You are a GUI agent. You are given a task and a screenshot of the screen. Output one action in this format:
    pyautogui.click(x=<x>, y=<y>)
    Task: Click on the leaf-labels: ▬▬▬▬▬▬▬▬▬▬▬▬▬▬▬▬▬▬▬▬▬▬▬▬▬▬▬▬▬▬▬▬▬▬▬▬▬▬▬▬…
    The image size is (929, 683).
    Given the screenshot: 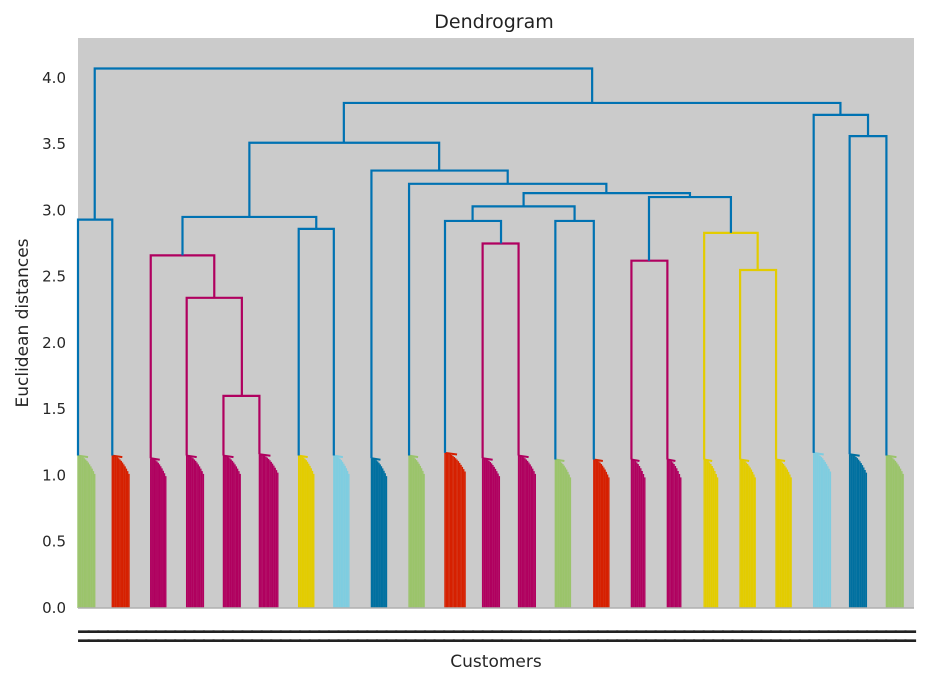 What is the action you would take?
    pyautogui.click(x=498, y=636)
    